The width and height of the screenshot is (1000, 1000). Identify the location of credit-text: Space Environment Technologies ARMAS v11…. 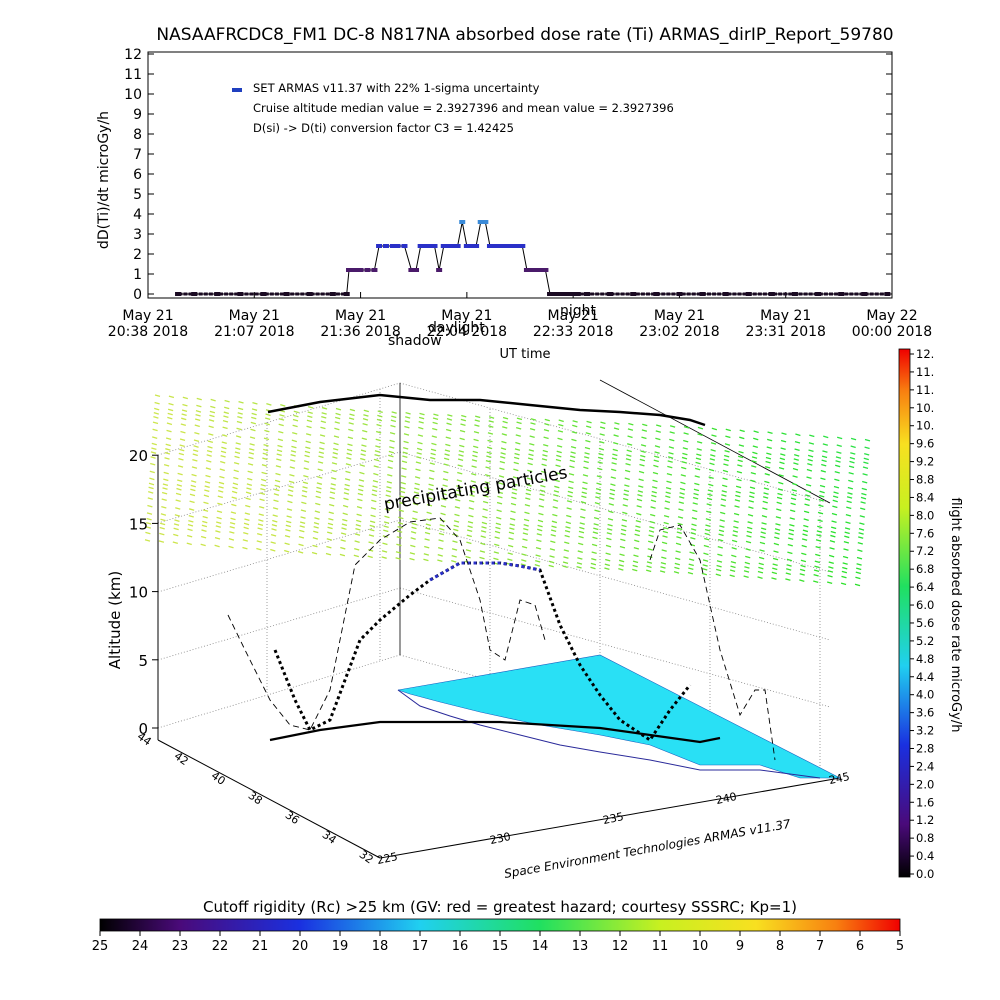
(647, 849).